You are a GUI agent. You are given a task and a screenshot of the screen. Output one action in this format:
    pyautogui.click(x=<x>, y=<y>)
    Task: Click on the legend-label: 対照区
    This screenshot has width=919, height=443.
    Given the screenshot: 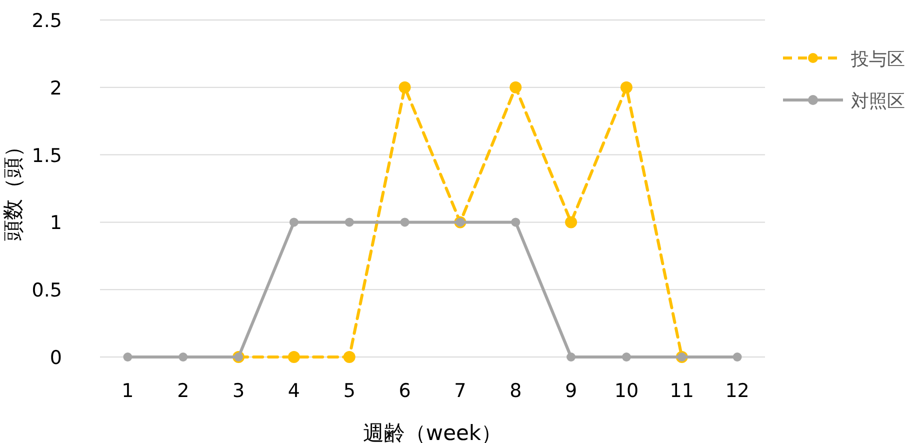 What is the action you would take?
    pyautogui.click(x=878, y=101)
    